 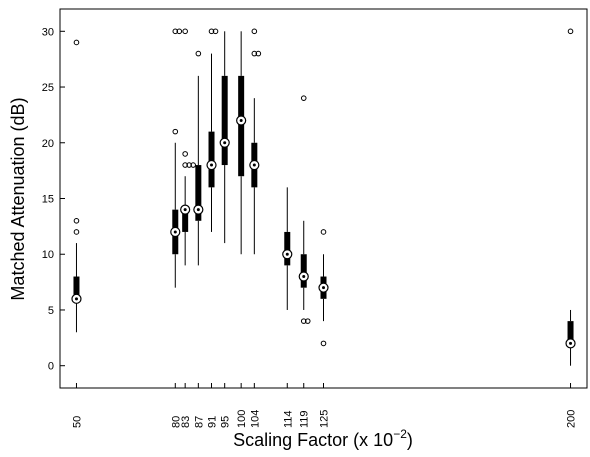 I want to click on x-axis-title-main: Scaling Factor (x 10, so click(x=313, y=440).